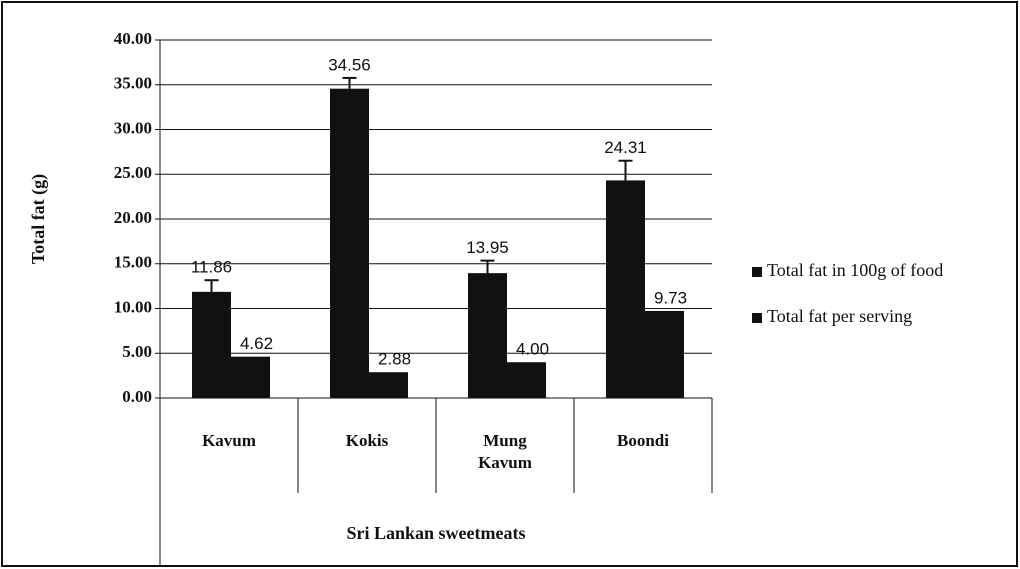 Image resolution: width=1020 pixels, height=569 pixels. What do you see at coordinates (229, 440) in the screenshot?
I see `x-tick-label: Kavum` at bounding box center [229, 440].